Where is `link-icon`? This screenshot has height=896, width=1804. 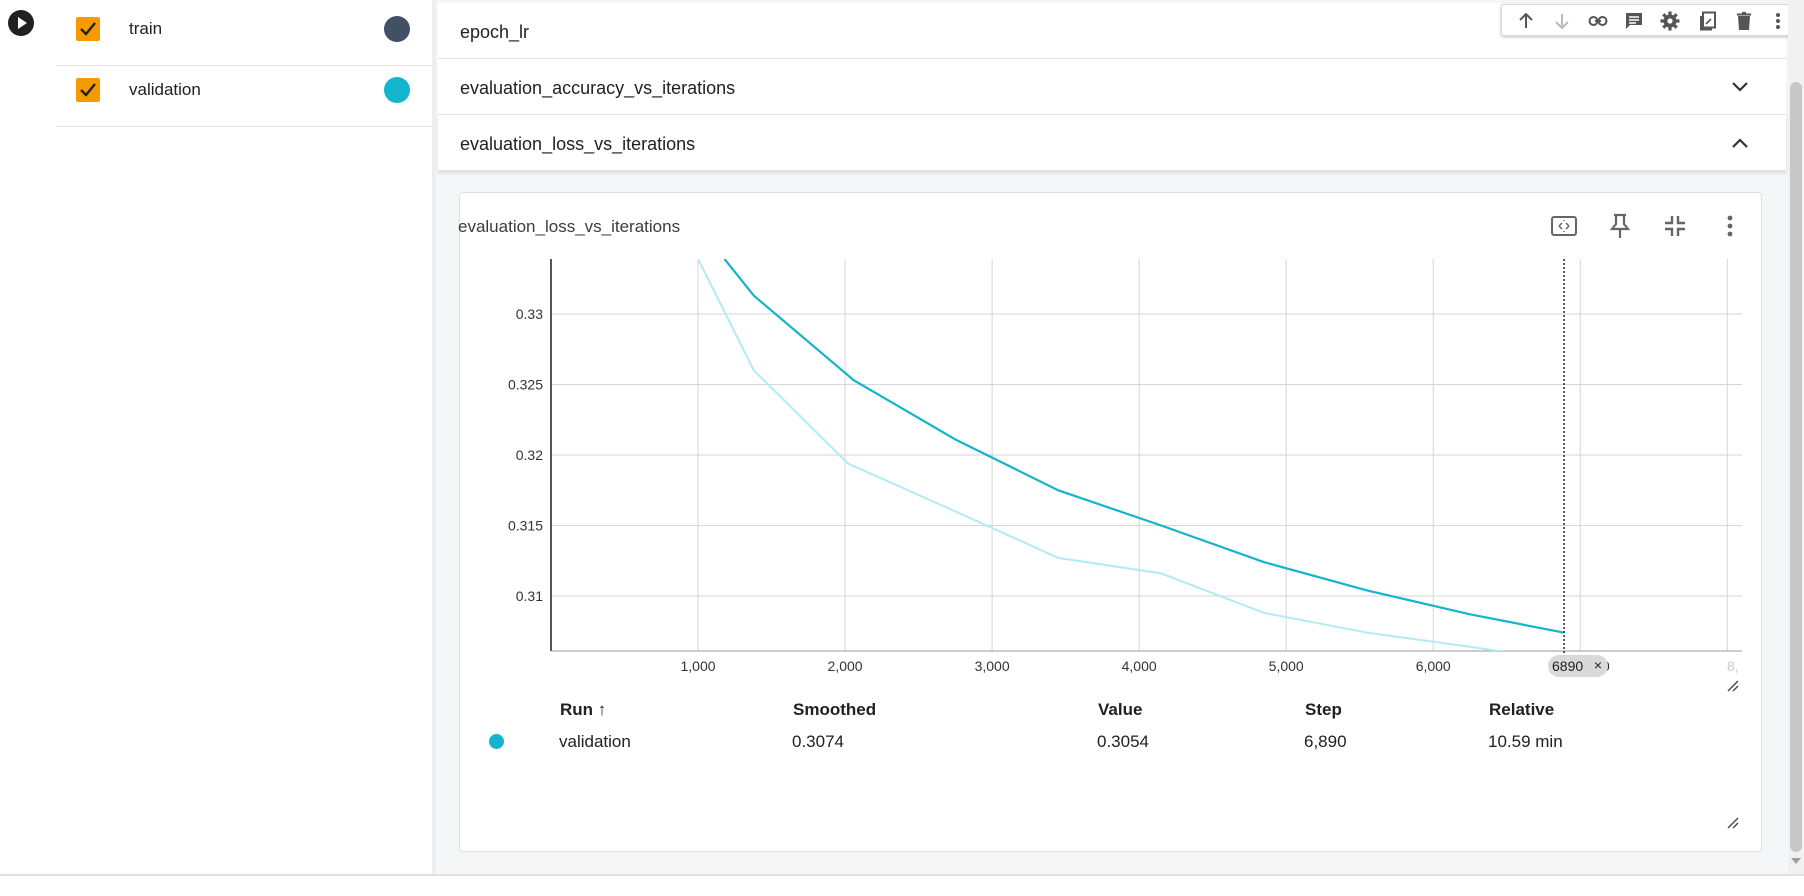 link-icon is located at coordinates (1598, 21).